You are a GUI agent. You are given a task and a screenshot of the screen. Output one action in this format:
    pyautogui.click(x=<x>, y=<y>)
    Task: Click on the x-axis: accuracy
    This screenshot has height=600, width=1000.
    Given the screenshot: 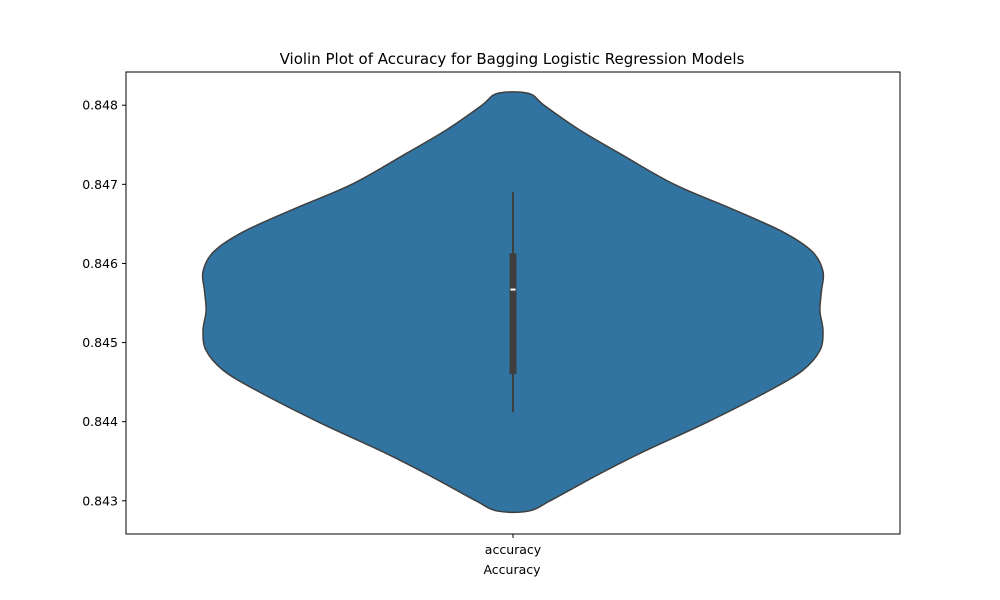 What is the action you would take?
    pyautogui.click(x=513, y=545)
    